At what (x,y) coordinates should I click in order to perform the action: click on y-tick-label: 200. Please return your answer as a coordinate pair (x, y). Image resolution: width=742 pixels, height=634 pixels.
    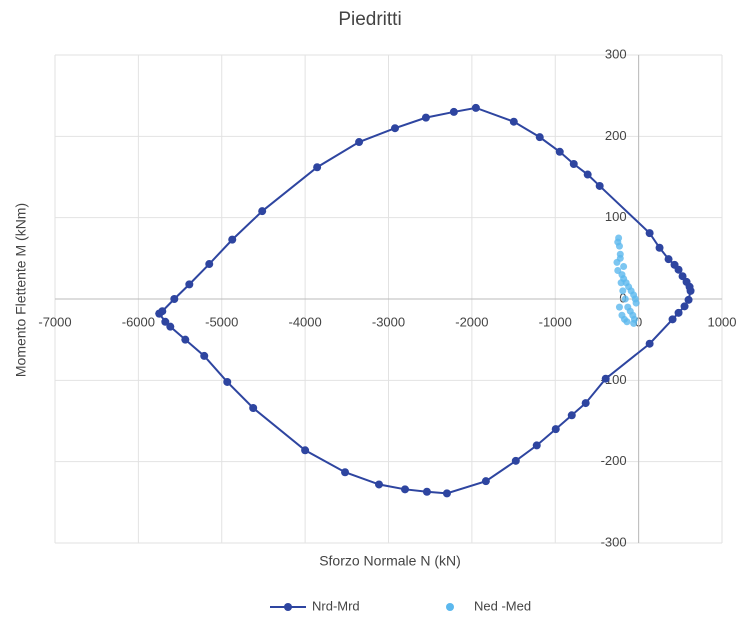
    Looking at the image, I should click on (616, 135).